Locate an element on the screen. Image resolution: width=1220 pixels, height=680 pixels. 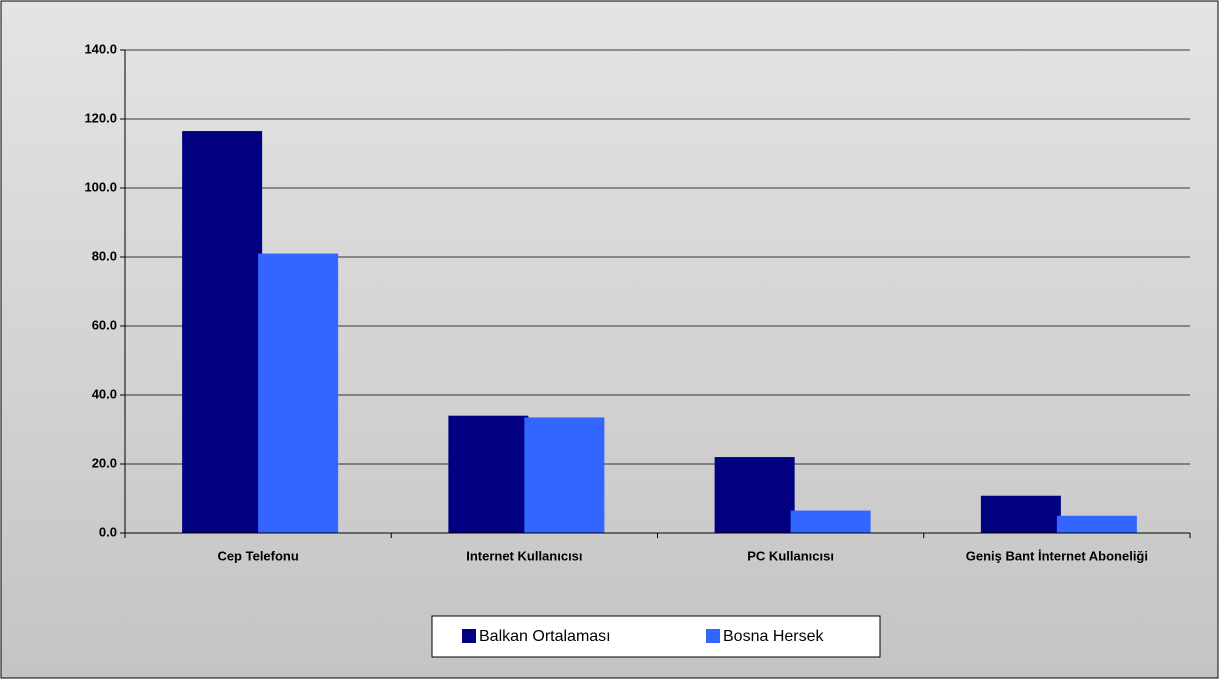
y-tick-label: 100.0 is located at coordinates (100, 186).